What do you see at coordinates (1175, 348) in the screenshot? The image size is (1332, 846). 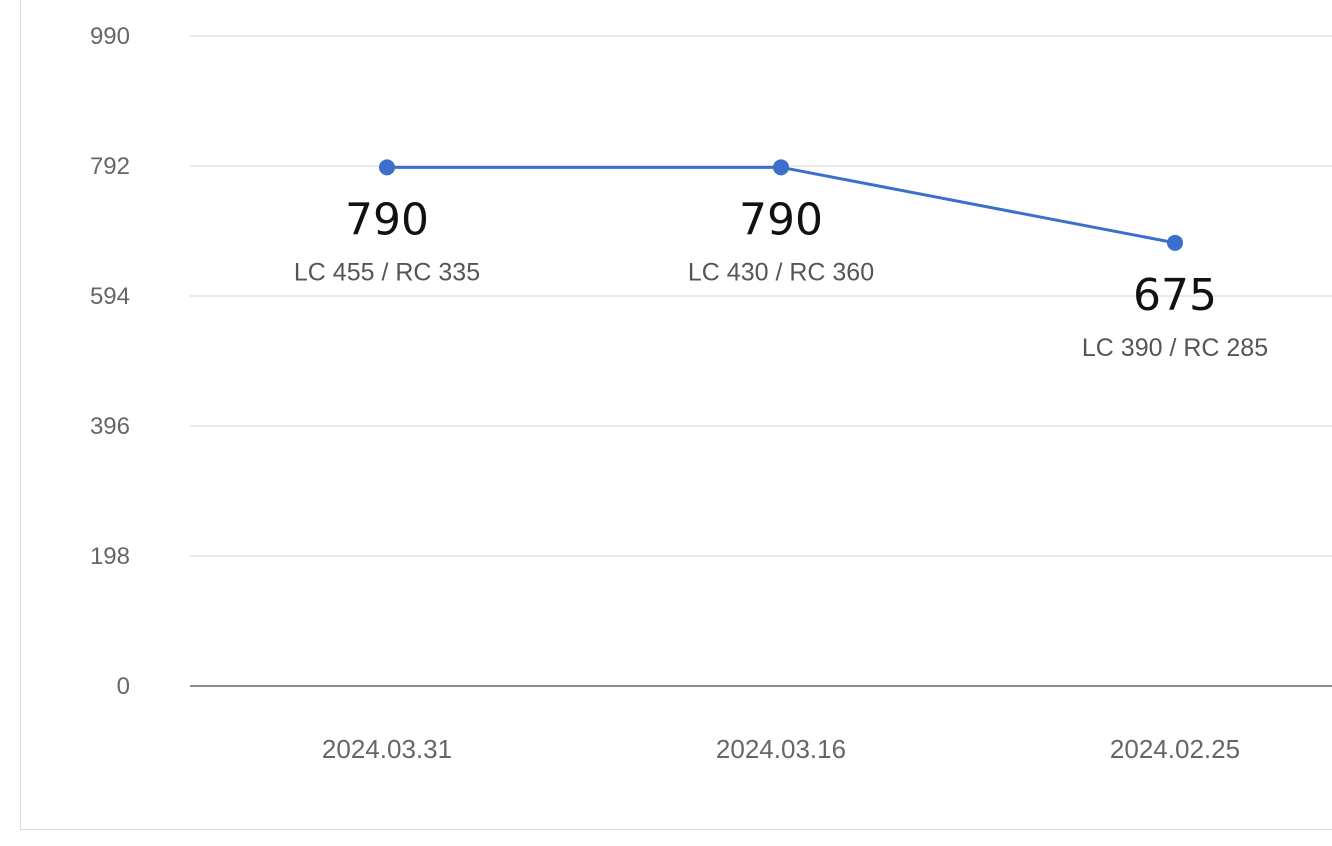 I see `data-sub-label: LC 390 / RC 285` at bounding box center [1175, 348].